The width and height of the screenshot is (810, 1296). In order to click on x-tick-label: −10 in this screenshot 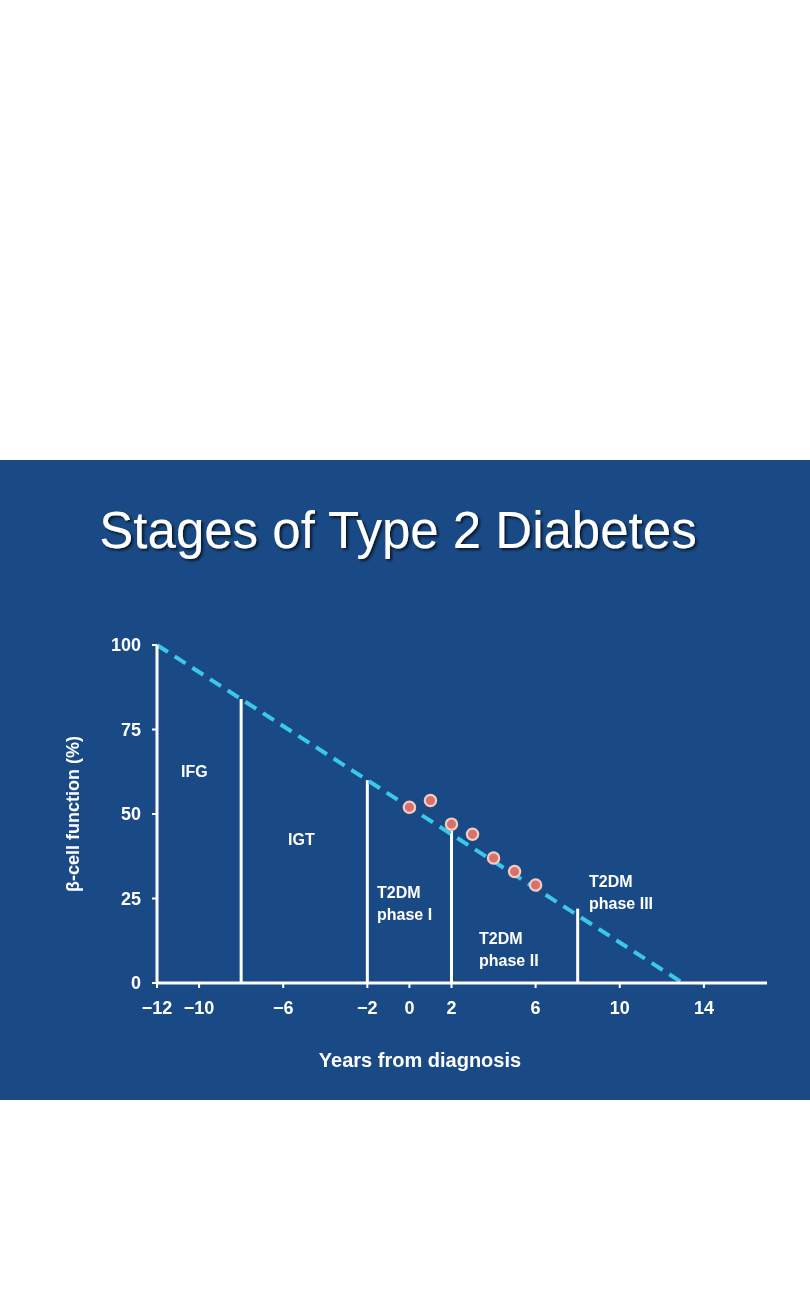, I will do `click(199, 1008)`.